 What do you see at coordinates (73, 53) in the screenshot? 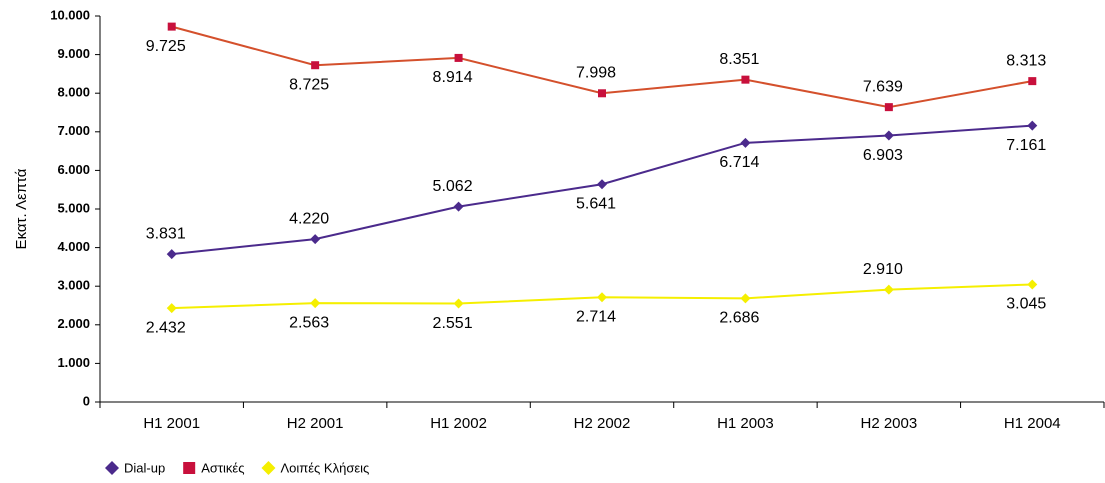
I see `y-tick-label: 9.000` at bounding box center [73, 53].